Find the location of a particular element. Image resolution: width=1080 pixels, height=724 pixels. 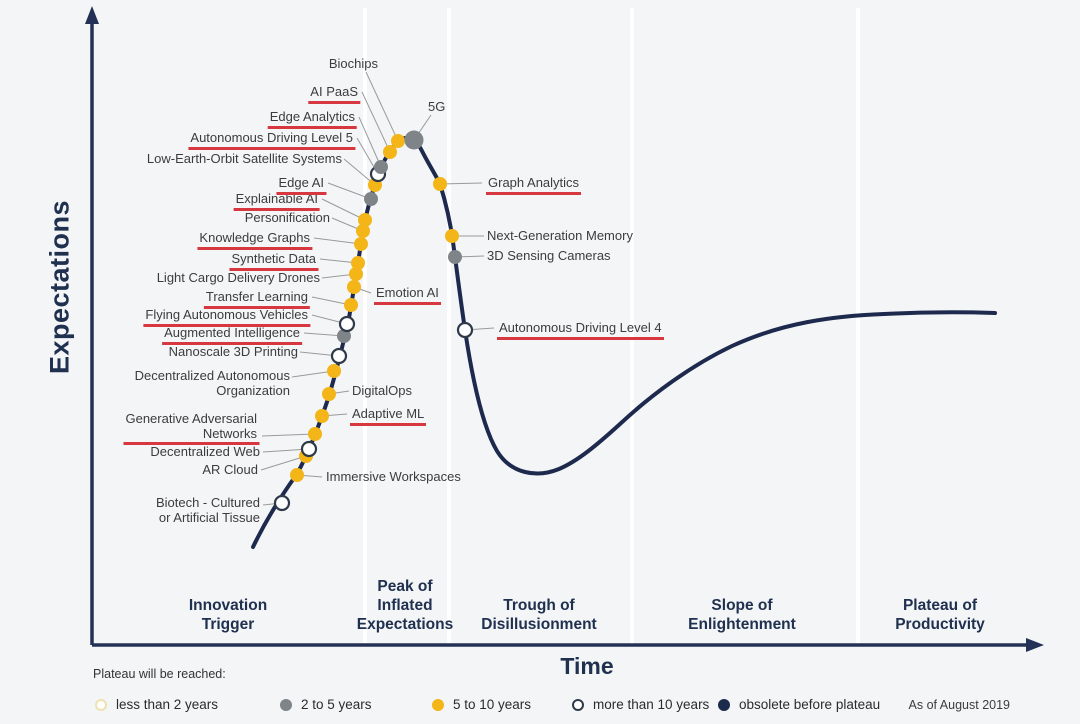

technology-dots is located at coordinates (373, 321).